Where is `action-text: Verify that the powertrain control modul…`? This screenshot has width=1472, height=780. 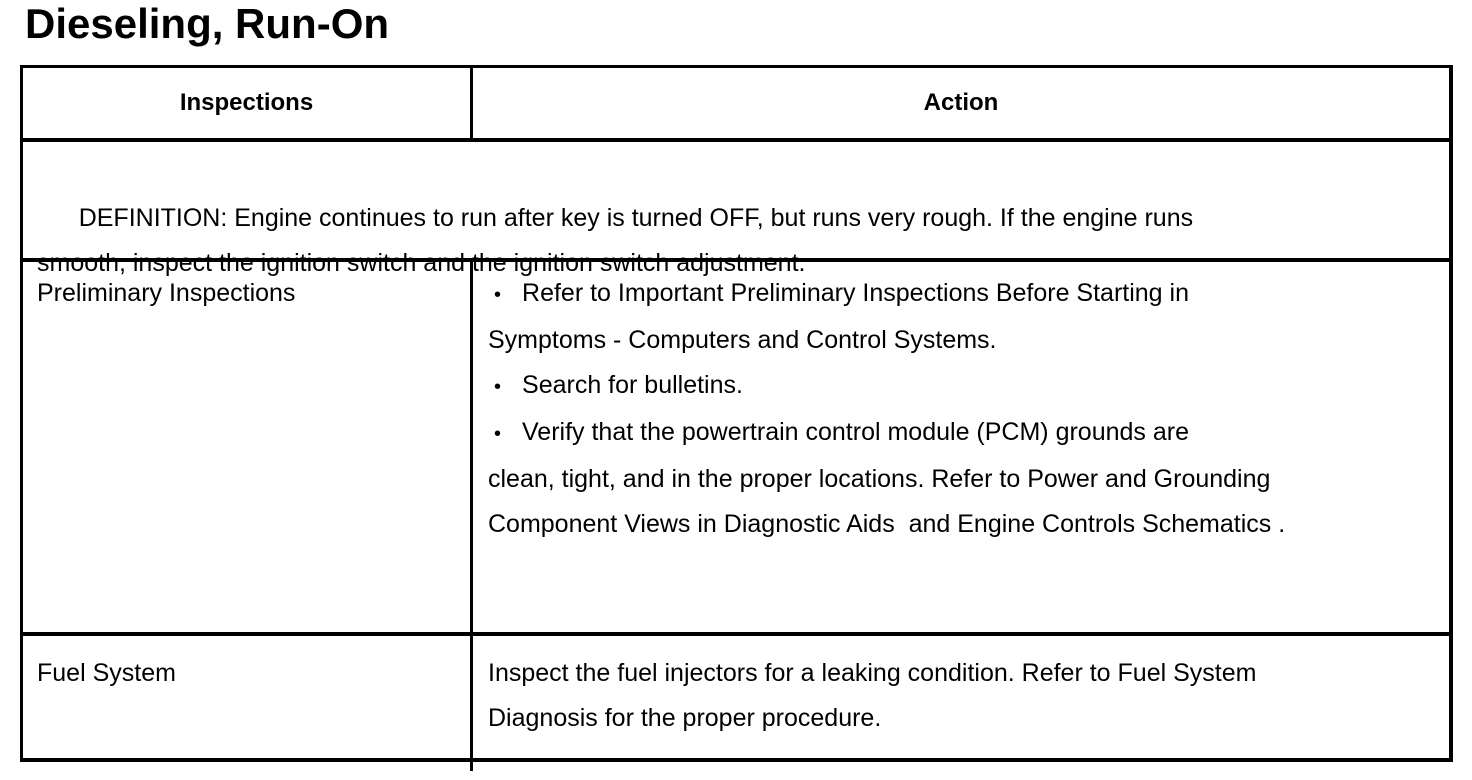
action-text: Verify that the powertrain control modul… is located at coordinates (887, 478).